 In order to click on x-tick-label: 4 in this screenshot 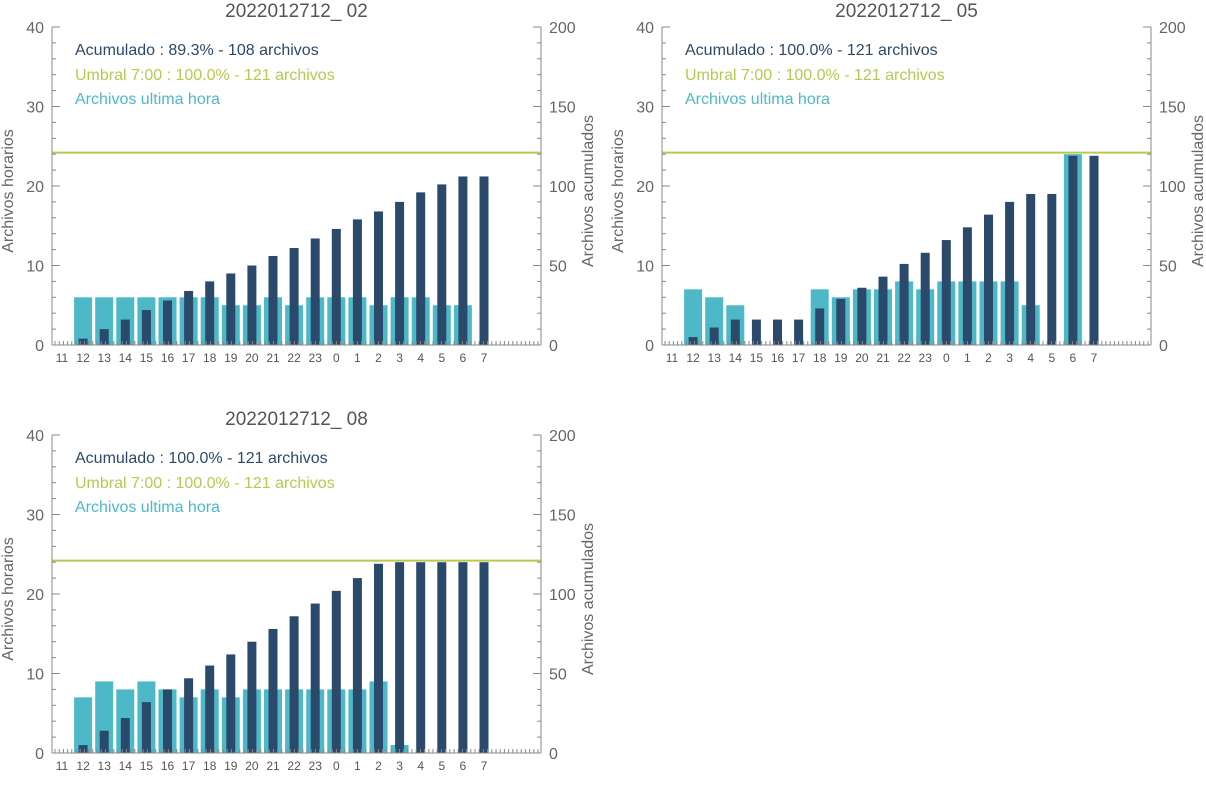, I will do `click(1030, 358)`.